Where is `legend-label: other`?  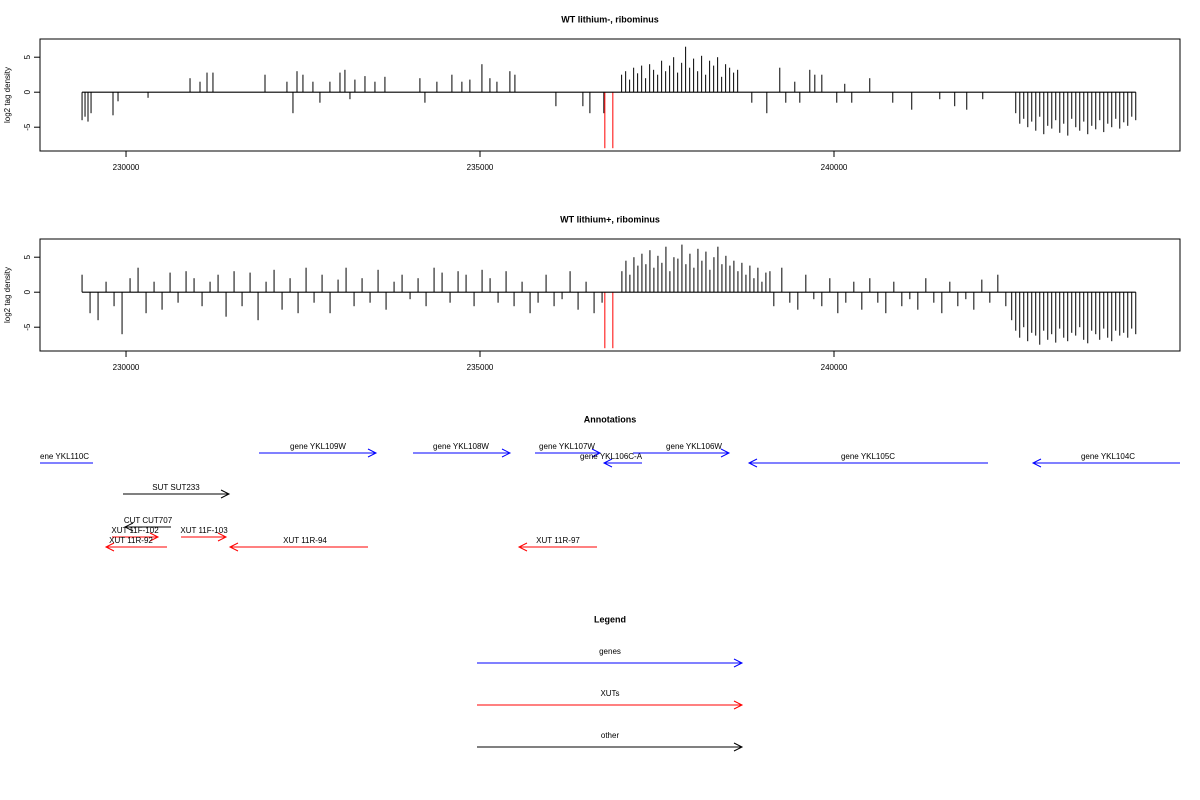
legend-label: other is located at coordinates (610, 735).